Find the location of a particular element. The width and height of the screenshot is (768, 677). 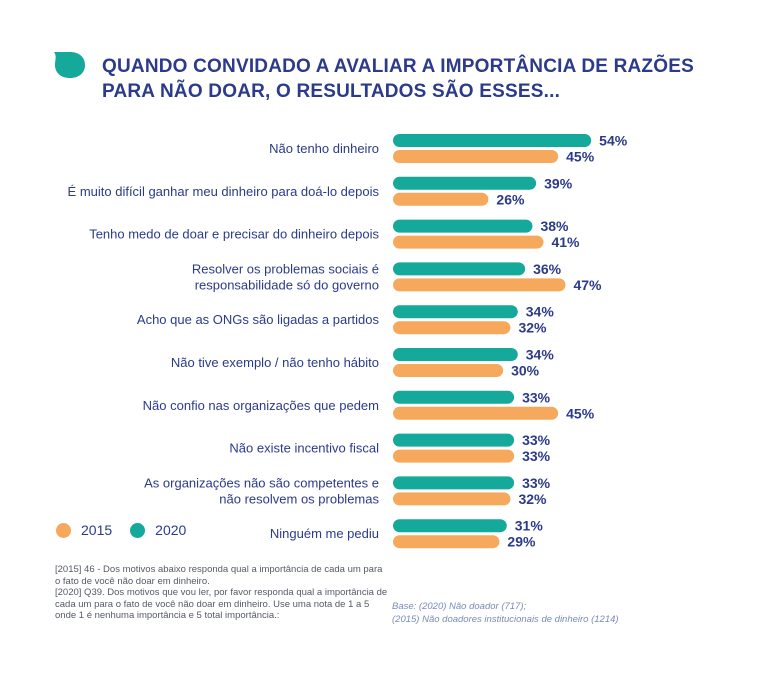

legend-item-2020: 2020 is located at coordinates (158, 530).